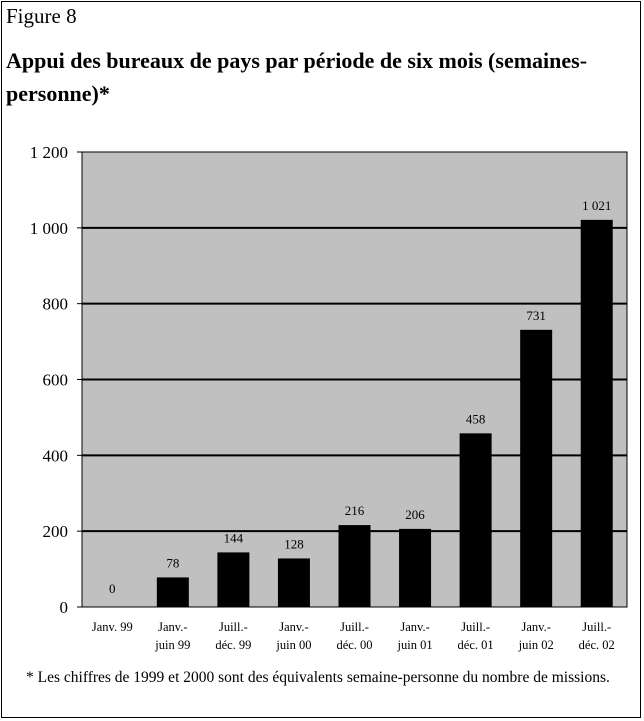  I want to click on y-tick-label: 1 200, so click(49, 152).